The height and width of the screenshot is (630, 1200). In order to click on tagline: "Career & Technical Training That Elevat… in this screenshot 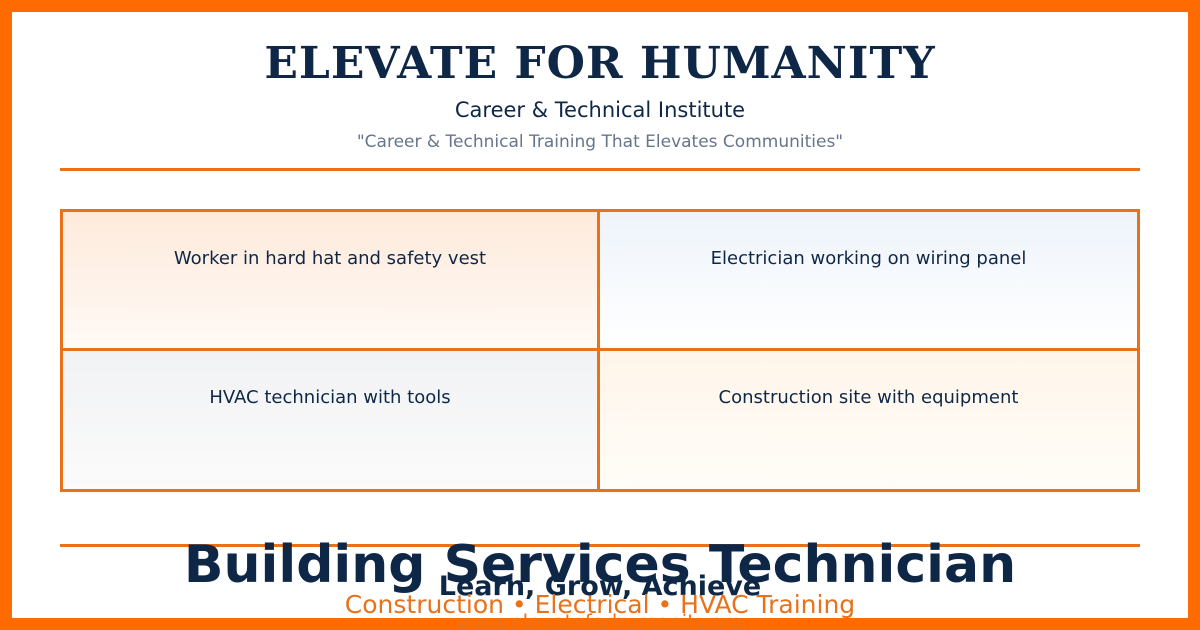, I will do `click(600, 142)`.